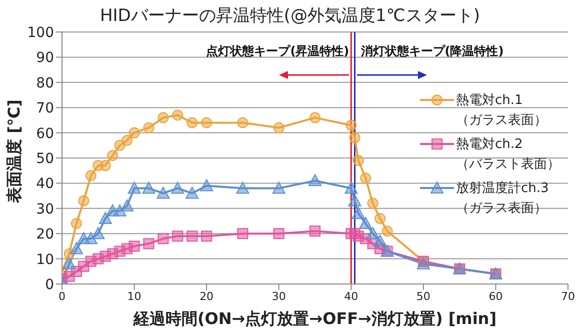 This screenshot has height=330, width=580. What do you see at coordinates (49, 284) in the screenshot?
I see `y-tick-label: 0` at bounding box center [49, 284].